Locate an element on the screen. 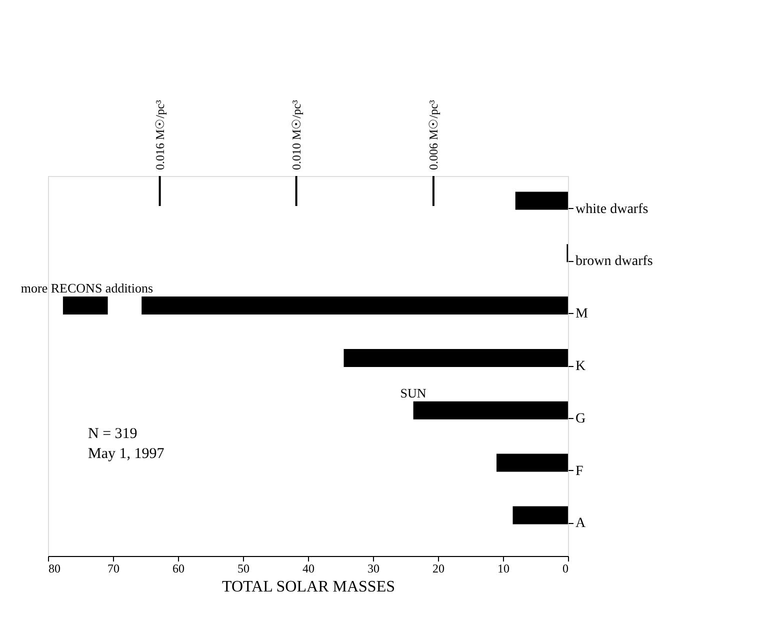  y-tick-label: F is located at coordinates (580, 471).